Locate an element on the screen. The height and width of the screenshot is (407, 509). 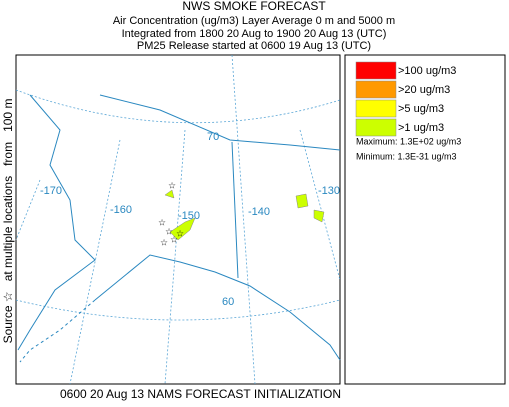
sources: ☆☆☆ ☆☆ ☆ is located at coordinates (171, 213).